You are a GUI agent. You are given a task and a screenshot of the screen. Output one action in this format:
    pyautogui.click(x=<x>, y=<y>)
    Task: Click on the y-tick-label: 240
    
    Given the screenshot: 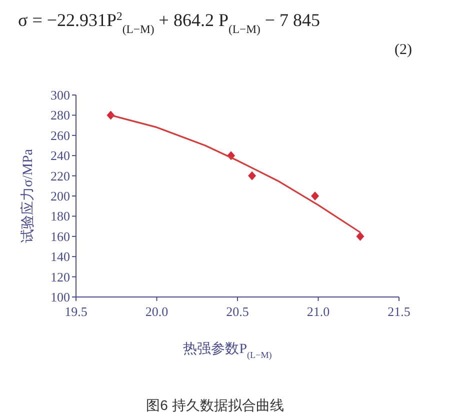 What is the action you would take?
    pyautogui.click(x=60, y=156)
    